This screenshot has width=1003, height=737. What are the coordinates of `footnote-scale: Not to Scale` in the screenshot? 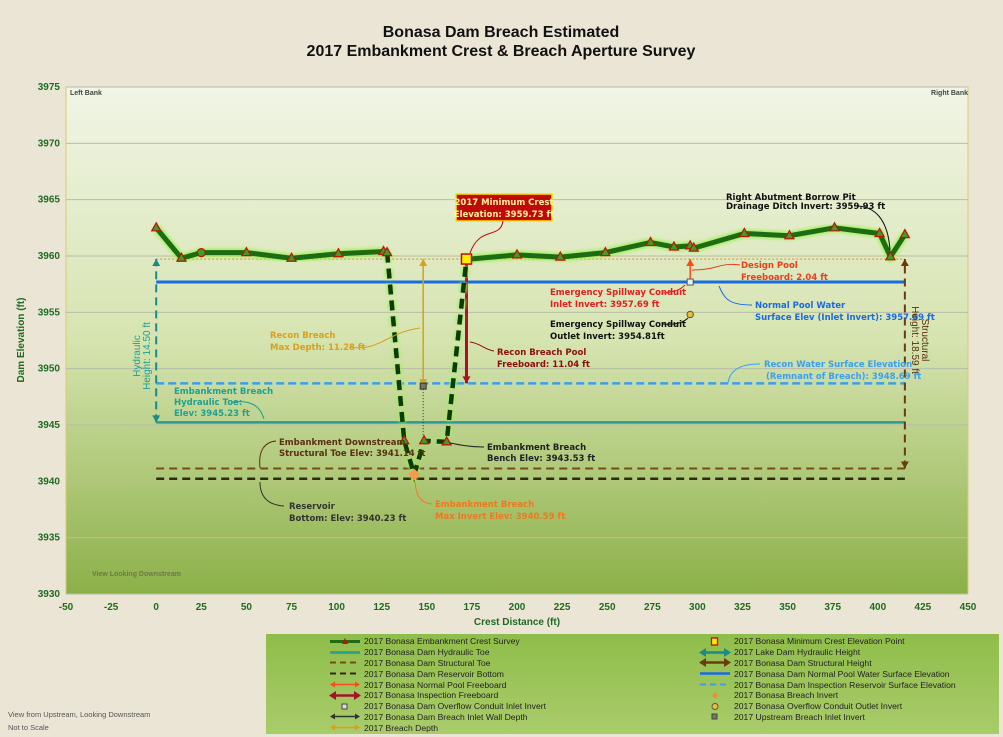 It's located at (28, 727).